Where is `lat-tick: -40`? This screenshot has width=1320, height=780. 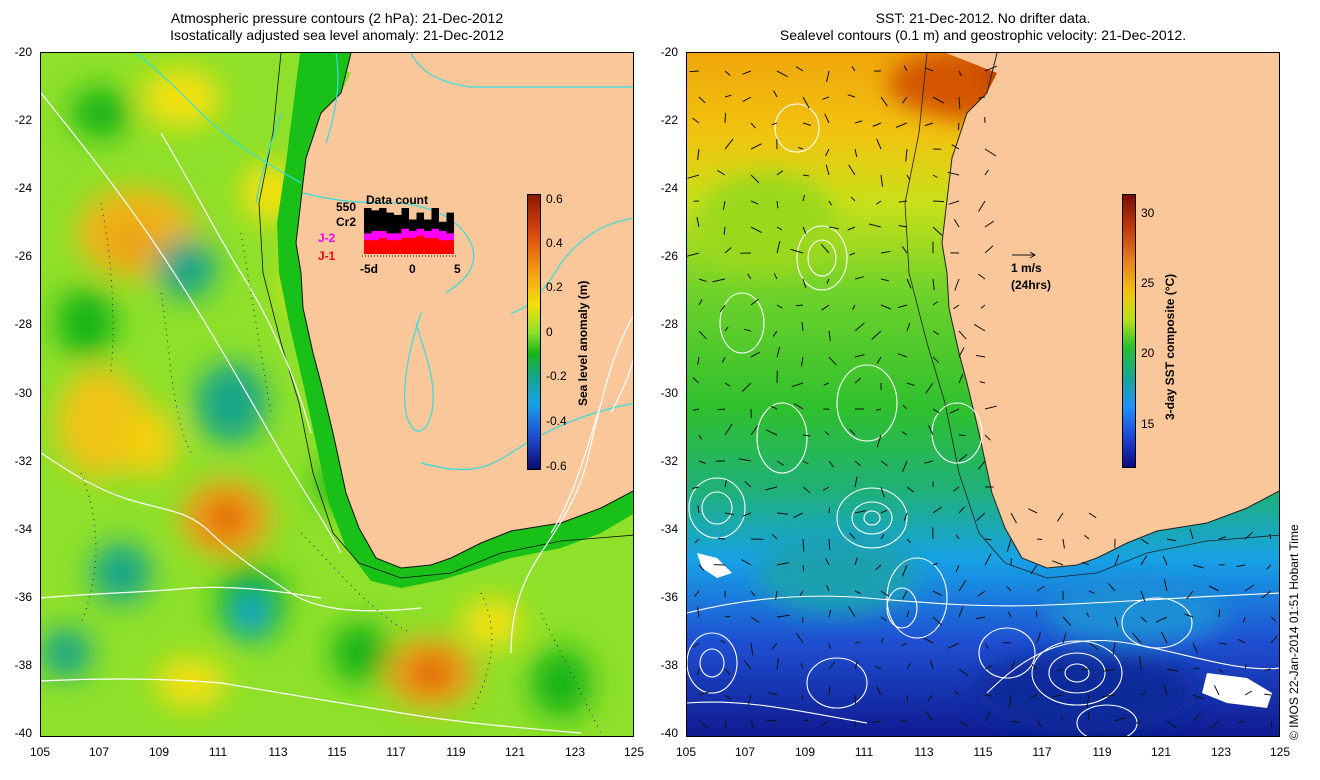 lat-tick: -40 is located at coordinates (669, 733).